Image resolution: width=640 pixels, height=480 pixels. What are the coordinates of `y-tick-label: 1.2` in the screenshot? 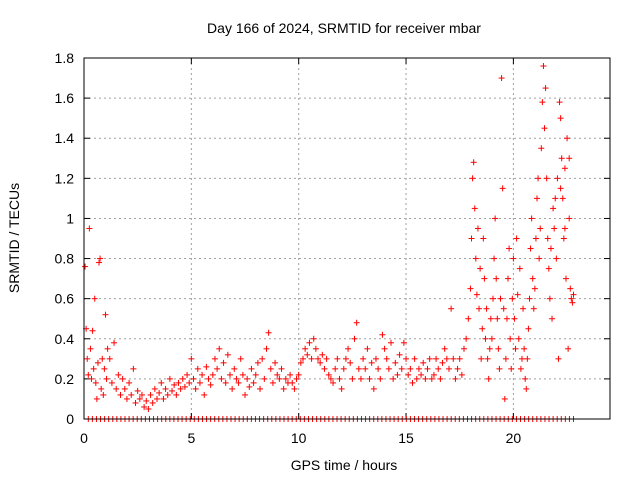 It's located at (65, 178).